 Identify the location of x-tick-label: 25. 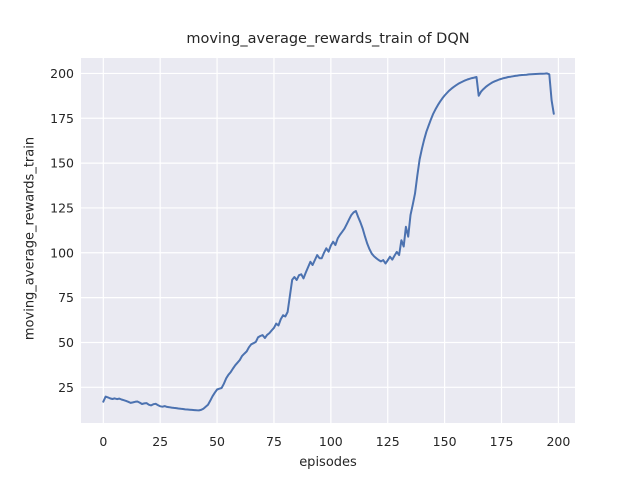
(160, 441).